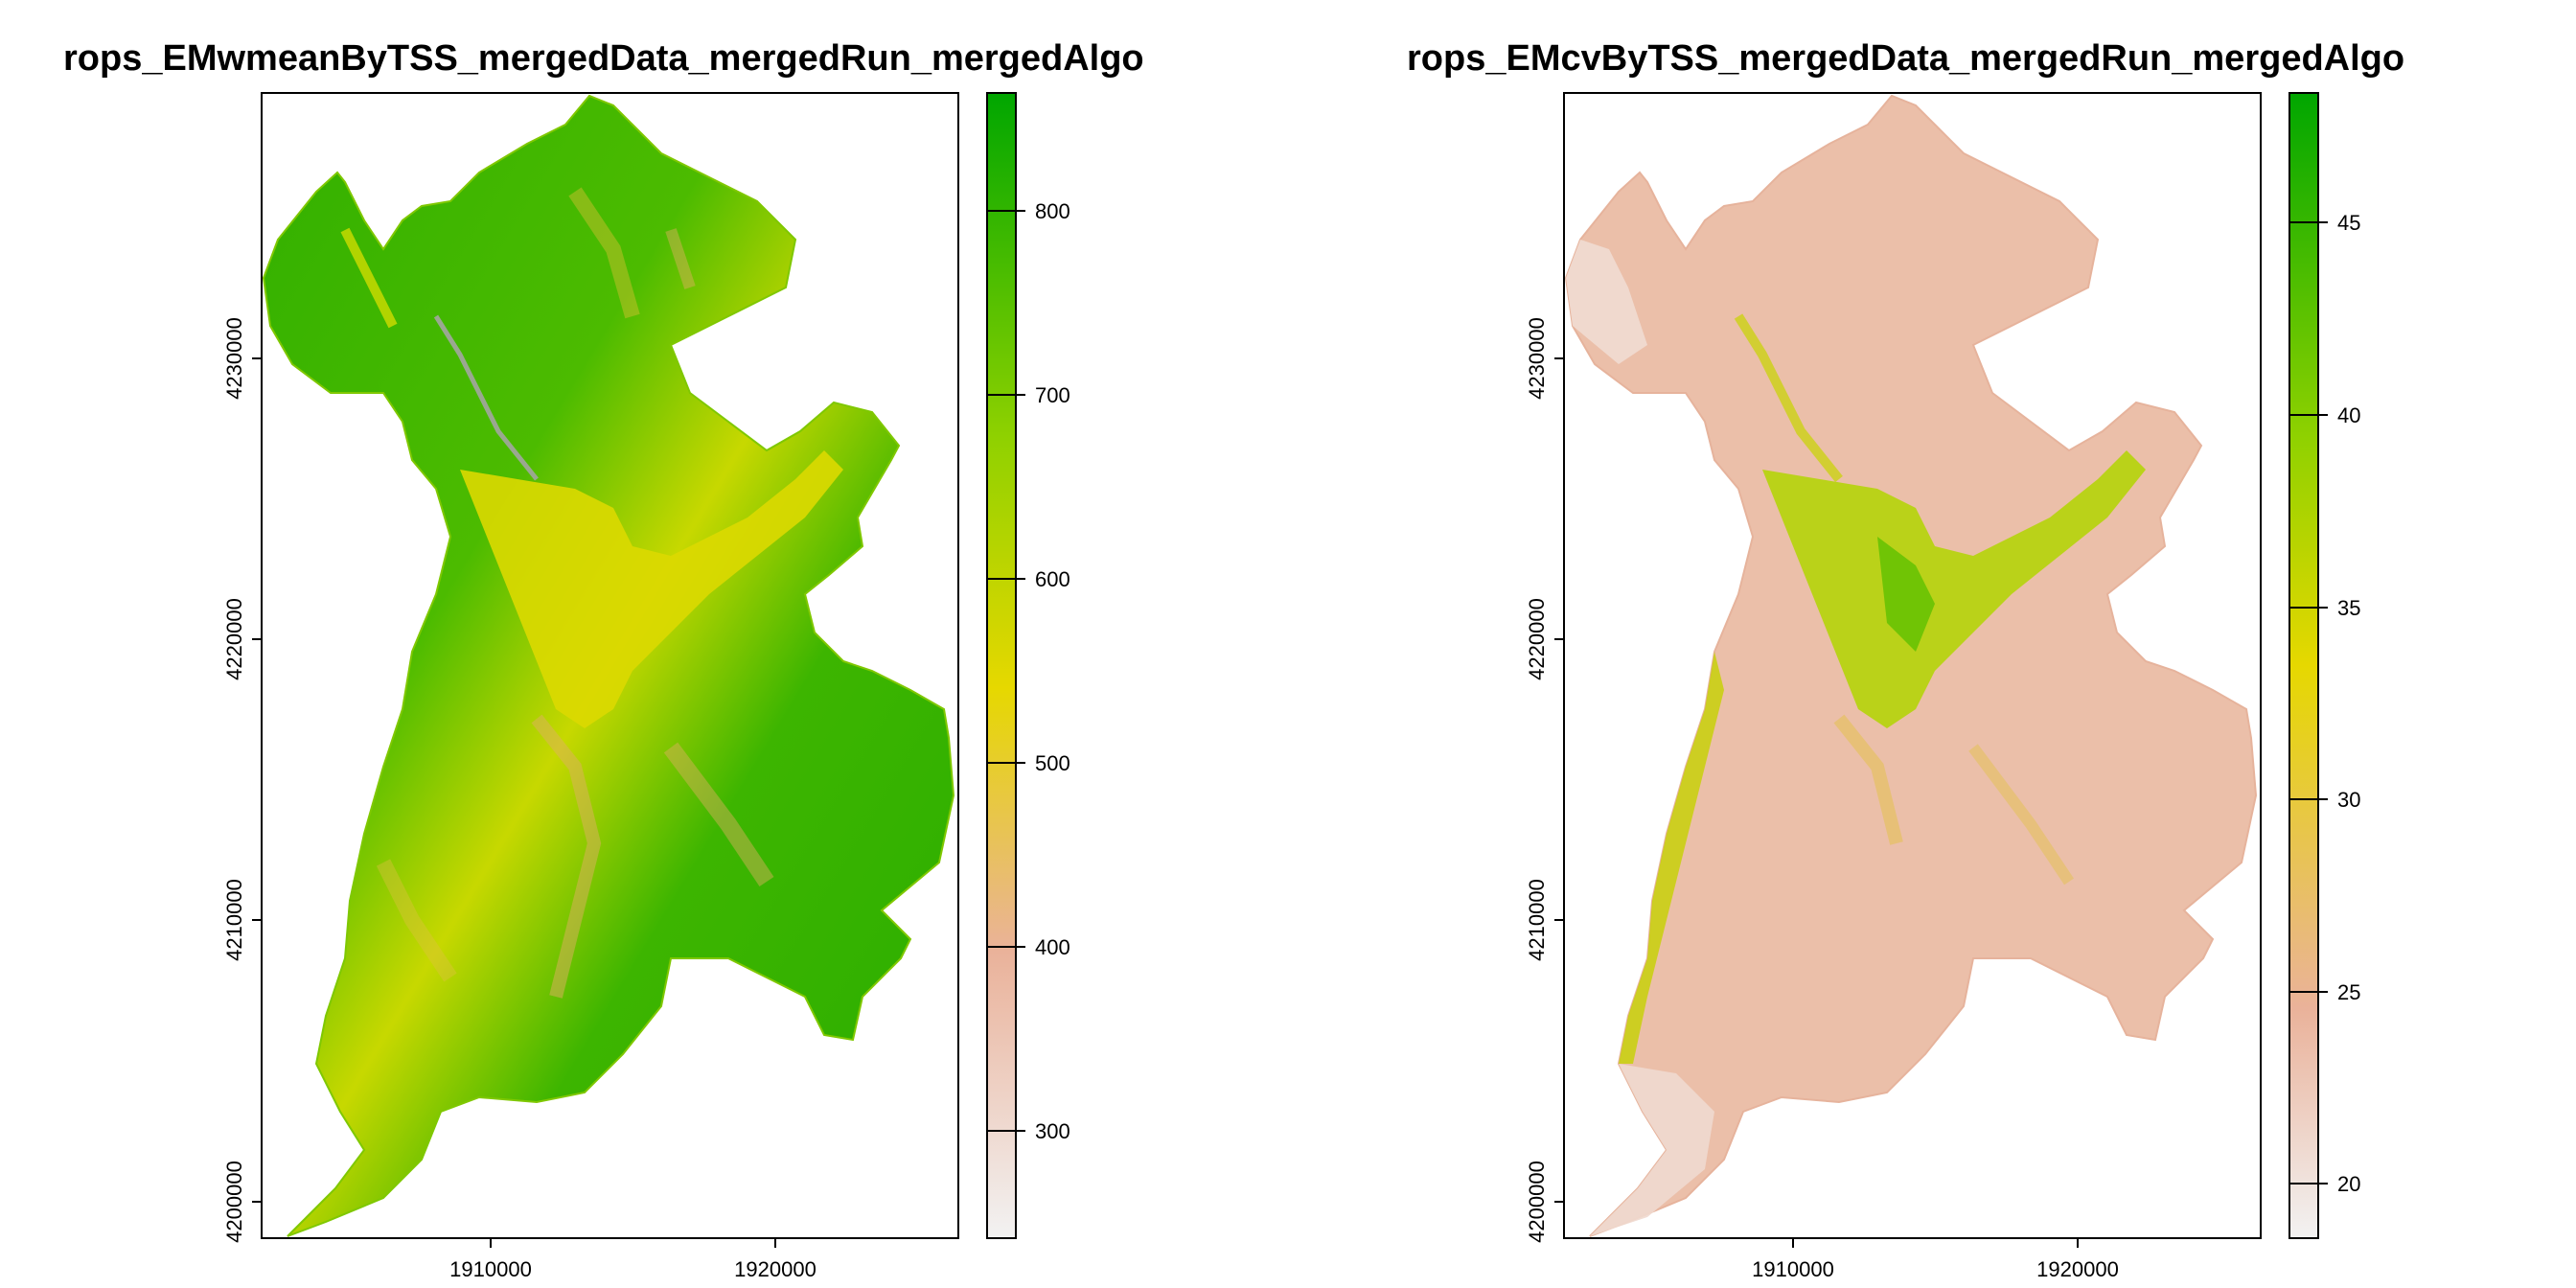  I want to click on legend-ticks: 300 400 500 600 700 800, so click(1028, 671).